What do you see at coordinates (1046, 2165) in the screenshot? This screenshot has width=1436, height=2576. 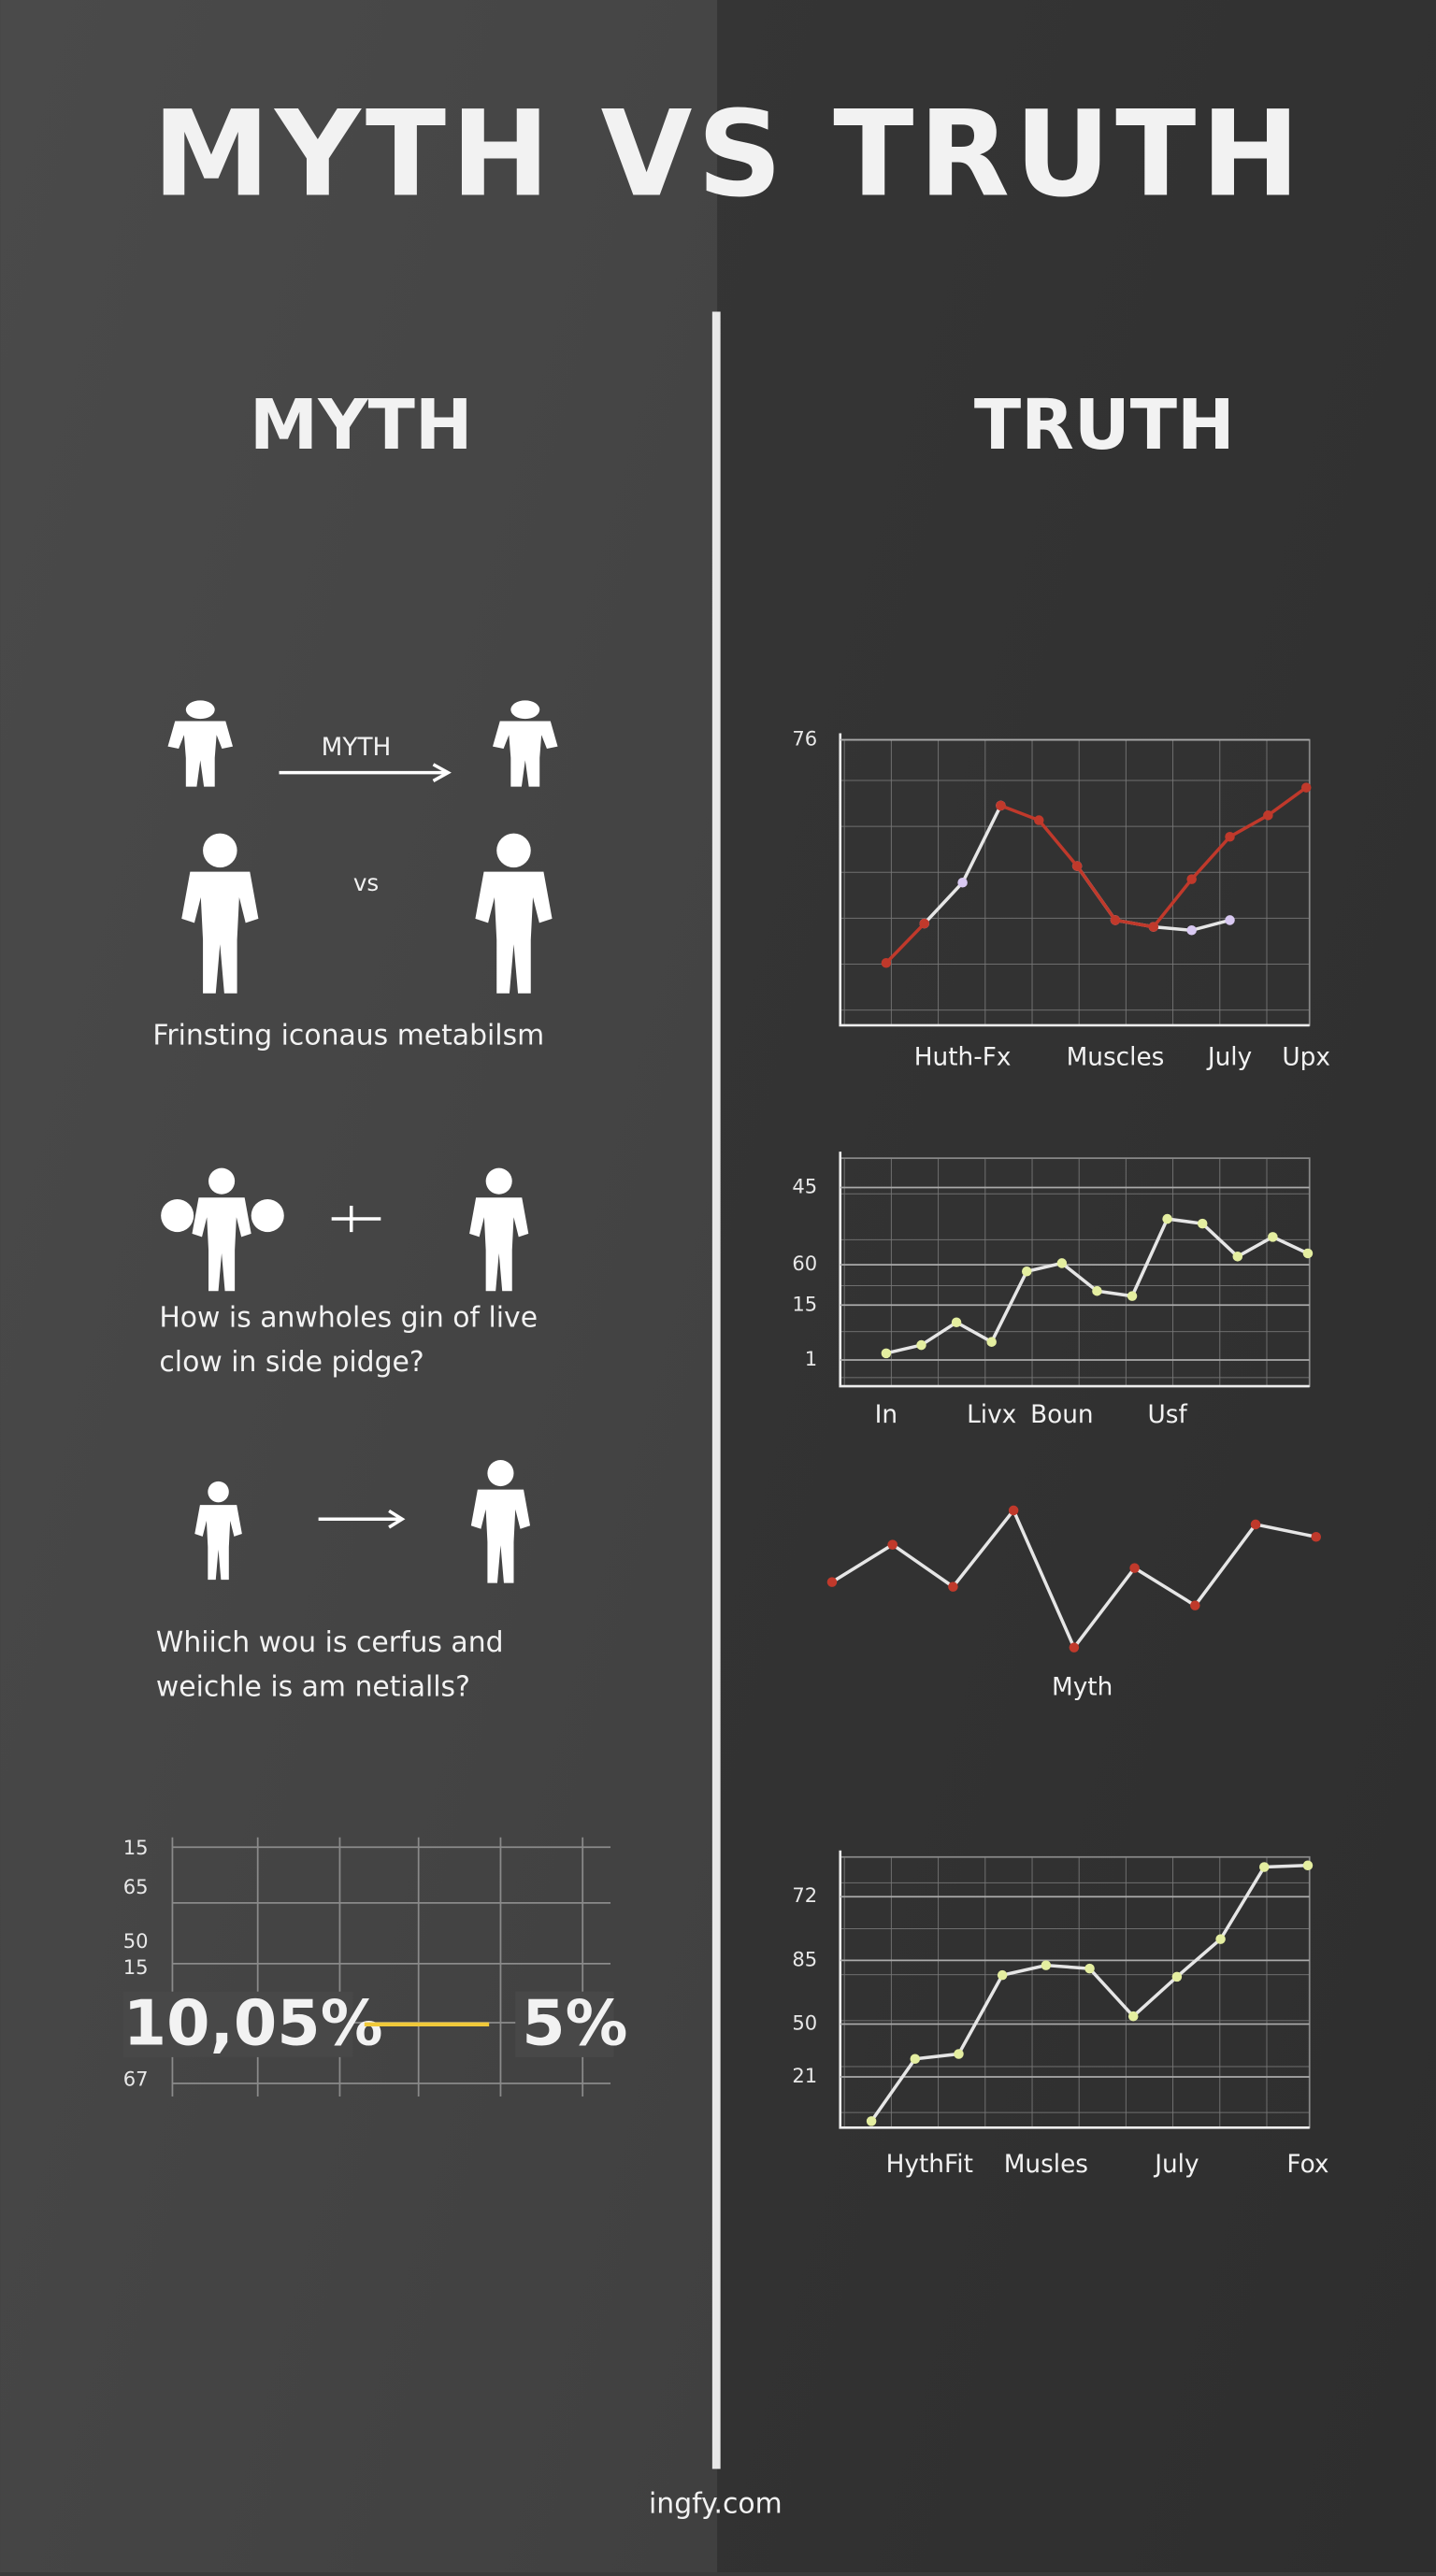 I see `x-tick-label: Musles` at bounding box center [1046, 2165].